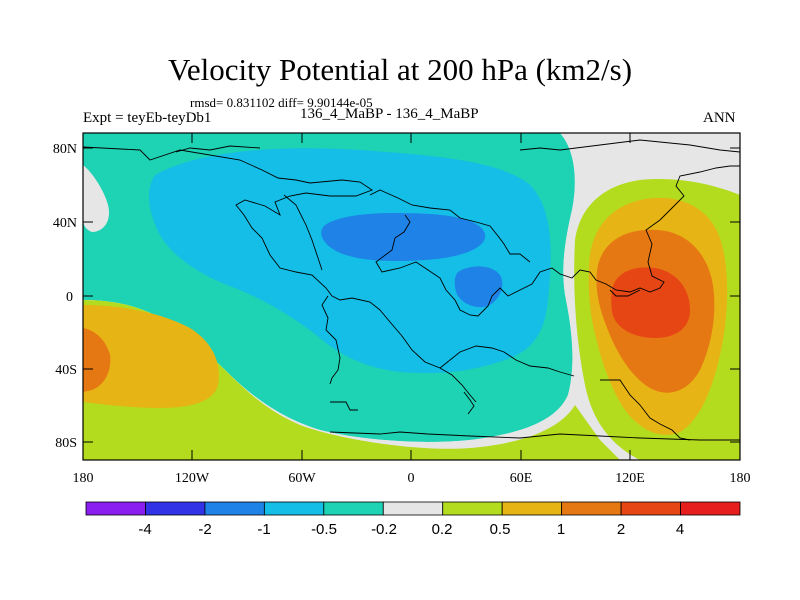 This screenshot has height=600, width=800. Describe the element at coordinates (351, 431) in the screenshot. I see `region-weak-positive` at that location.